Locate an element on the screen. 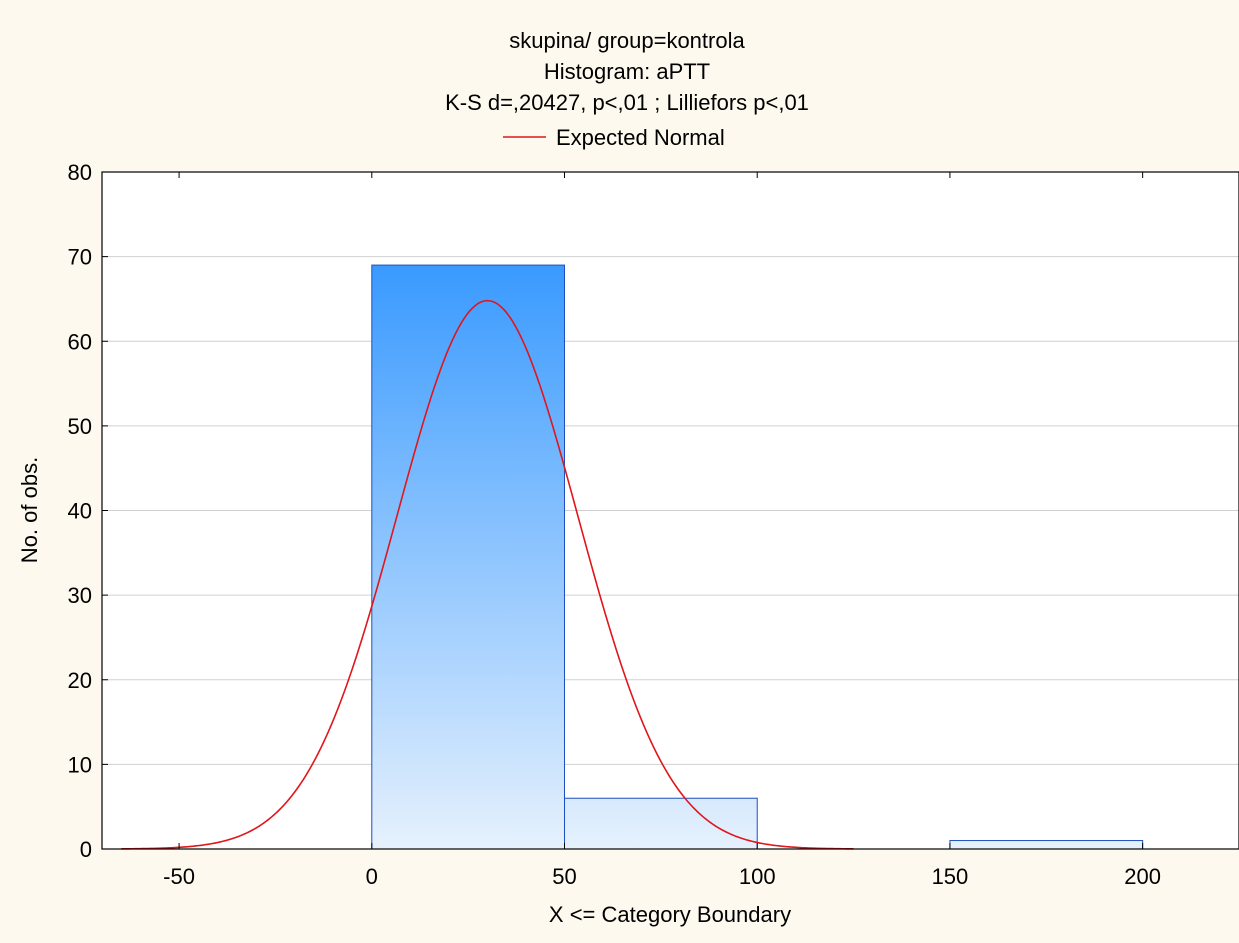 This screenshot has width=1239, height=943. x-tick-label: 150 is located at coordinates (950, 876).